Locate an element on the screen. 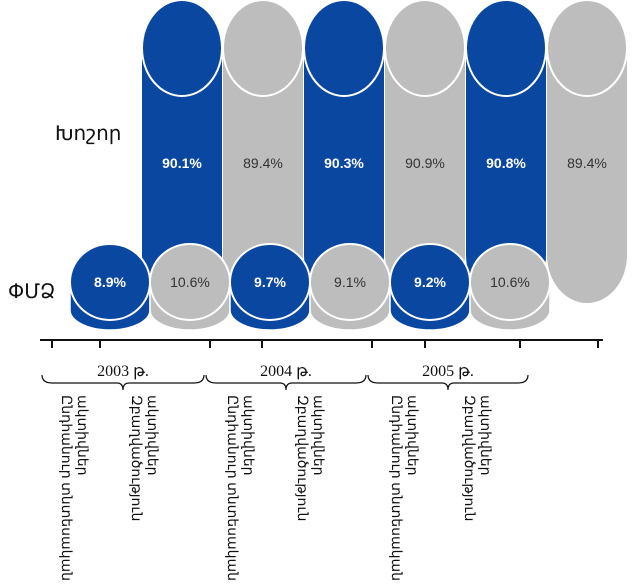  small-value-label: 9.2% is located at coordinates (430, 282).